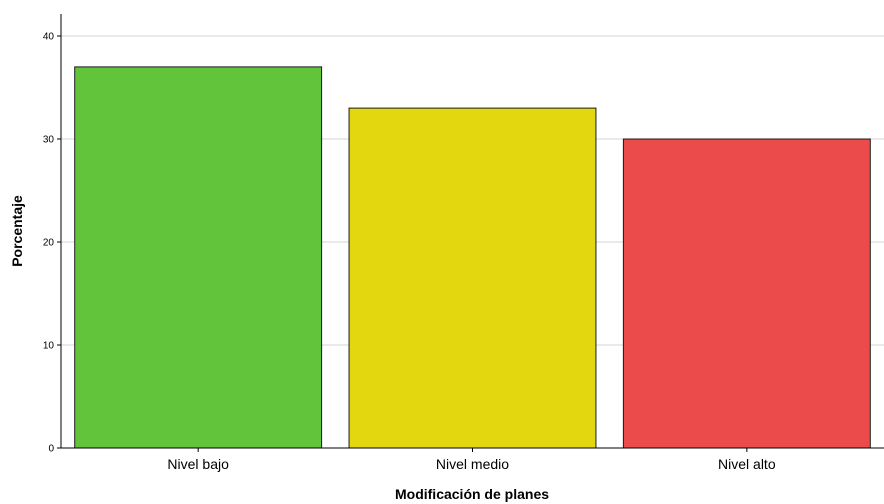 The image size is (884, 504). What do you see at coordinates (49, 37) in the screenshot?
I see `y-tick-label: 40` at bounding box center [49, 37].